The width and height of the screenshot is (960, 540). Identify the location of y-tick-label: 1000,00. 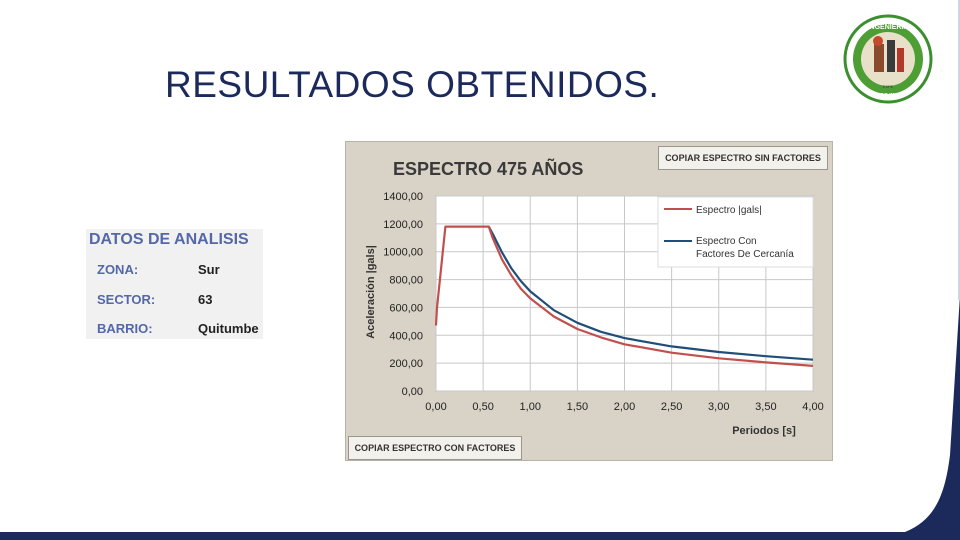
(403, 253).